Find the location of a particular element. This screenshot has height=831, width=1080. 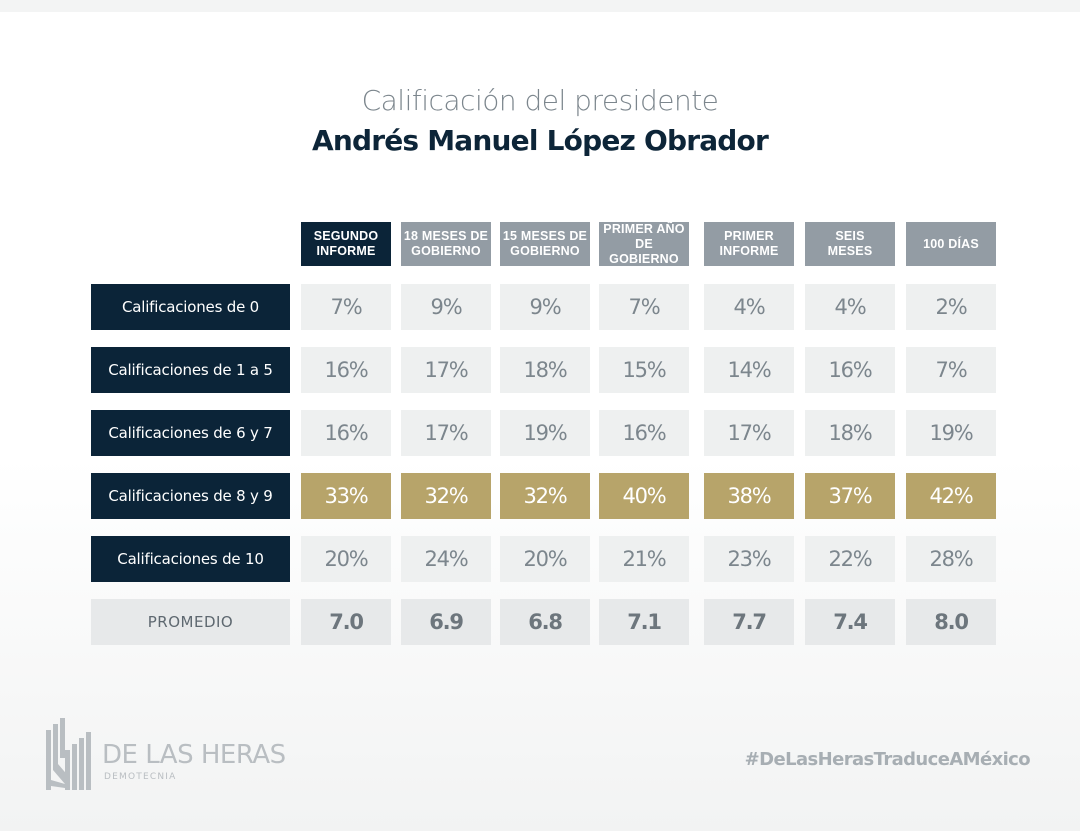

table-cell: 14% is located at coordinates (749, 370).